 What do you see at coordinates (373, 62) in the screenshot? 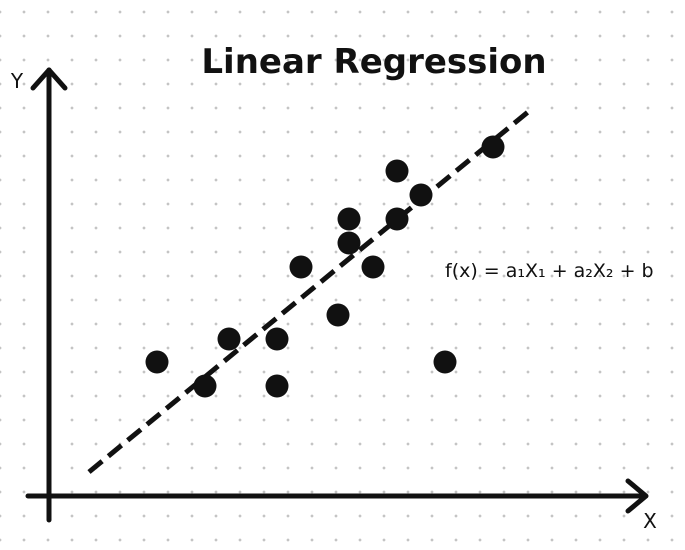
I see `diagram-title: Linear Regression` at bounding box center [373, 62].